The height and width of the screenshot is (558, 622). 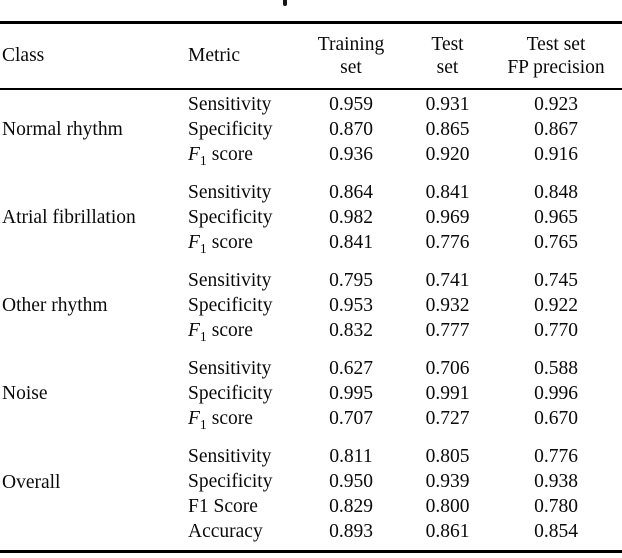 What do you see at coordinates (311, 481) in the screenshot?
I see `table-row: Specificity 0.950 0.939 0.938` at bounding box center [311, 481].